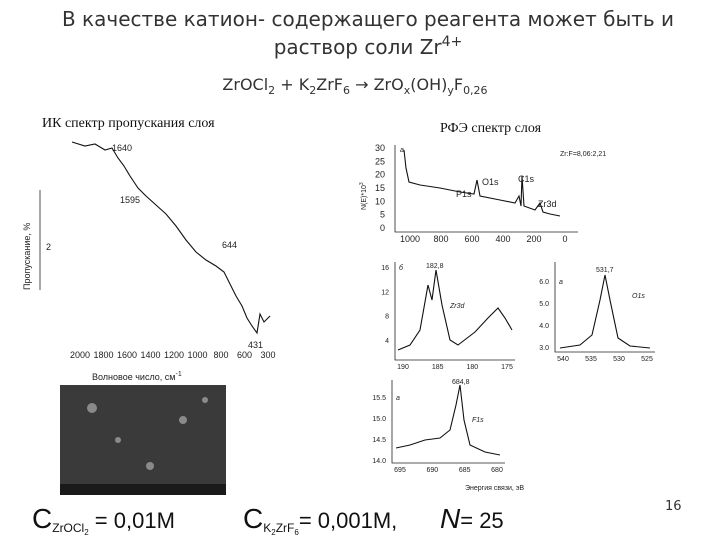 This screenshot has height=540, width=720. Describe the element at coordinates (174, 355) in the screenshot. I see `tick-label: 1200` at that location.